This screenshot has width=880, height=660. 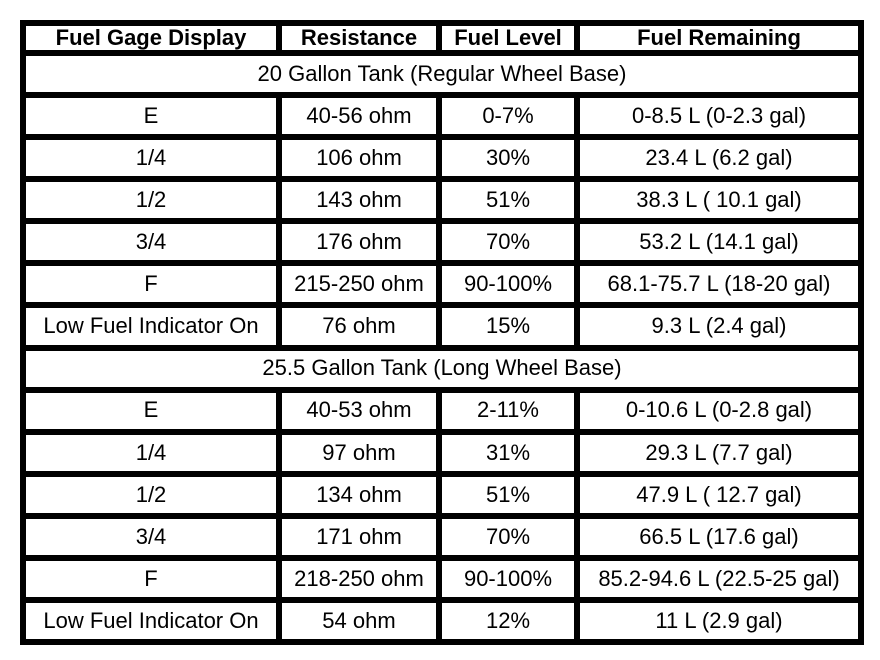 I want to click on cell-resistance: 134 ohm, so click(x=359, y=494).